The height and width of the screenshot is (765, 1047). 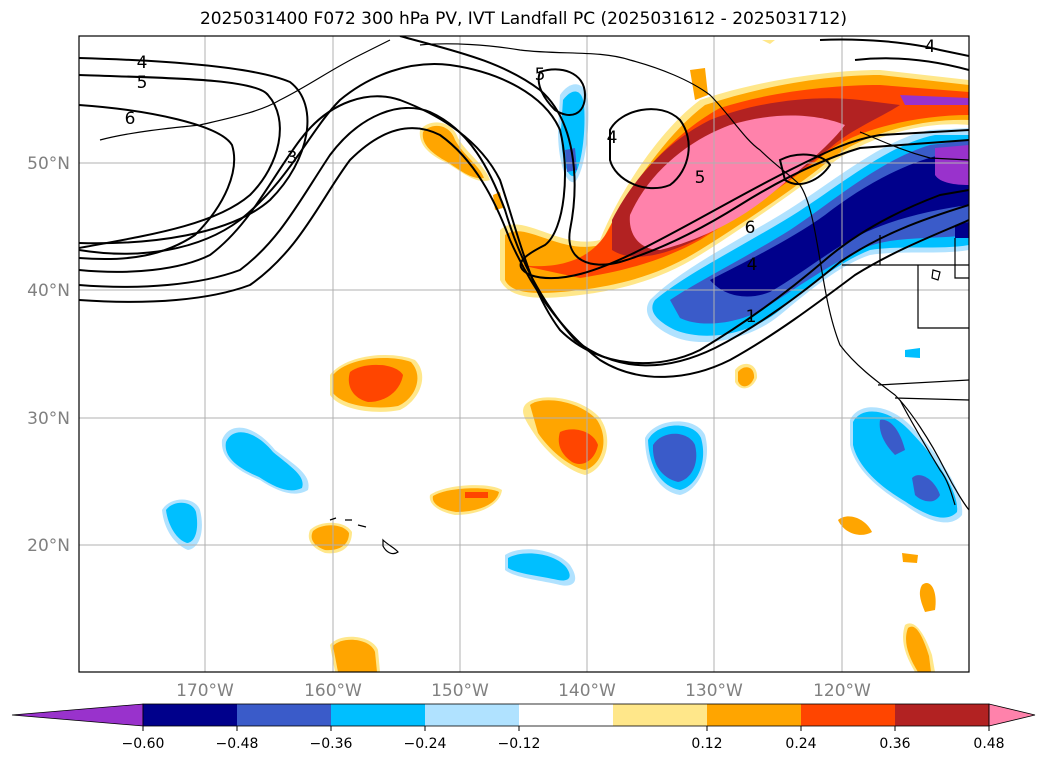 What do you see at coordinates (292, 158) in the screenshot?
I see `contour-label: 3` at bounding box center [292, 158].